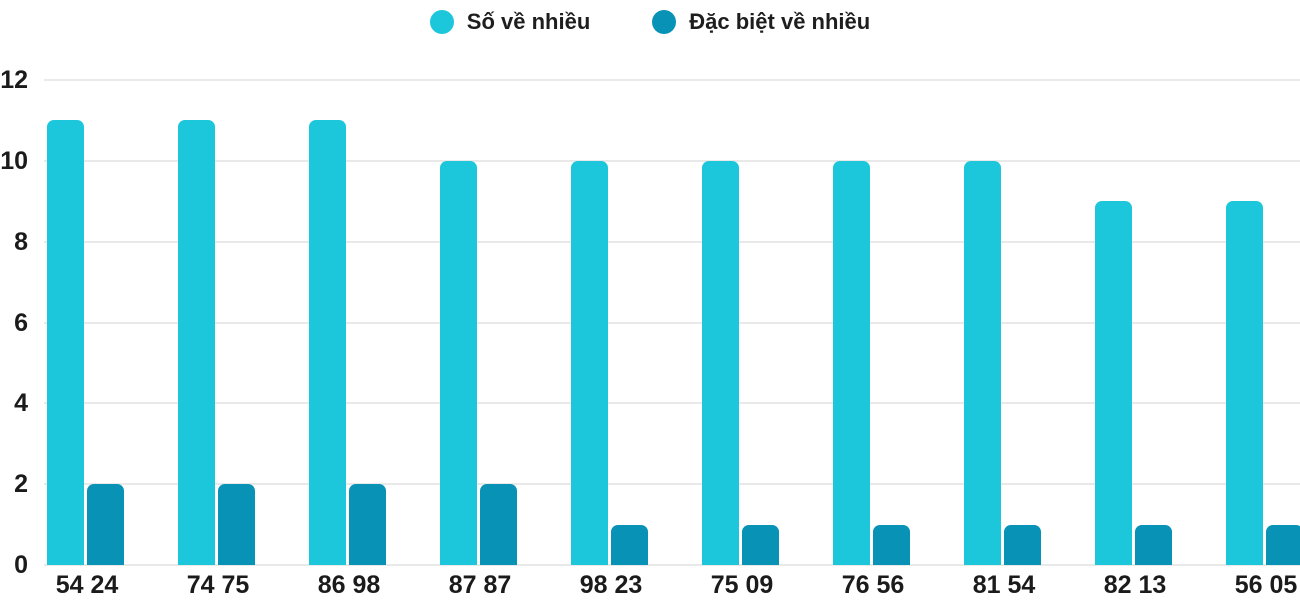  What do you see at coordinates (87, 585) in the screenshot?
I see `x-axis-category-label: 54 24` at bounding box center [87, 585].